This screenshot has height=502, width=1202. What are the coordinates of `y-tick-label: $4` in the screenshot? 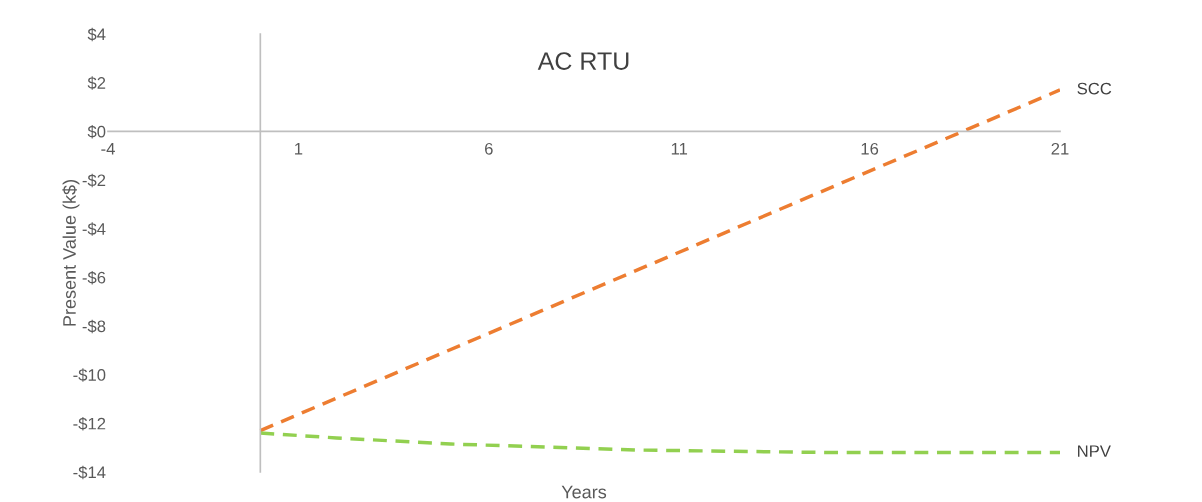 It's located at (96, 34).